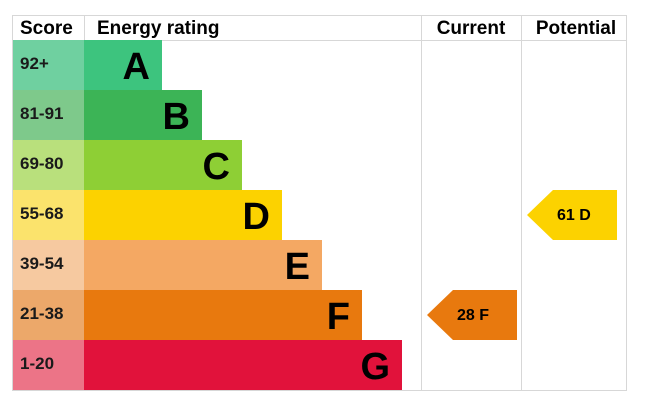 The image size is (652, 411). What do you see at coordinates (143, 115) in the screenshot?
I see `rating-band-b` at bounding box center [143, 115].